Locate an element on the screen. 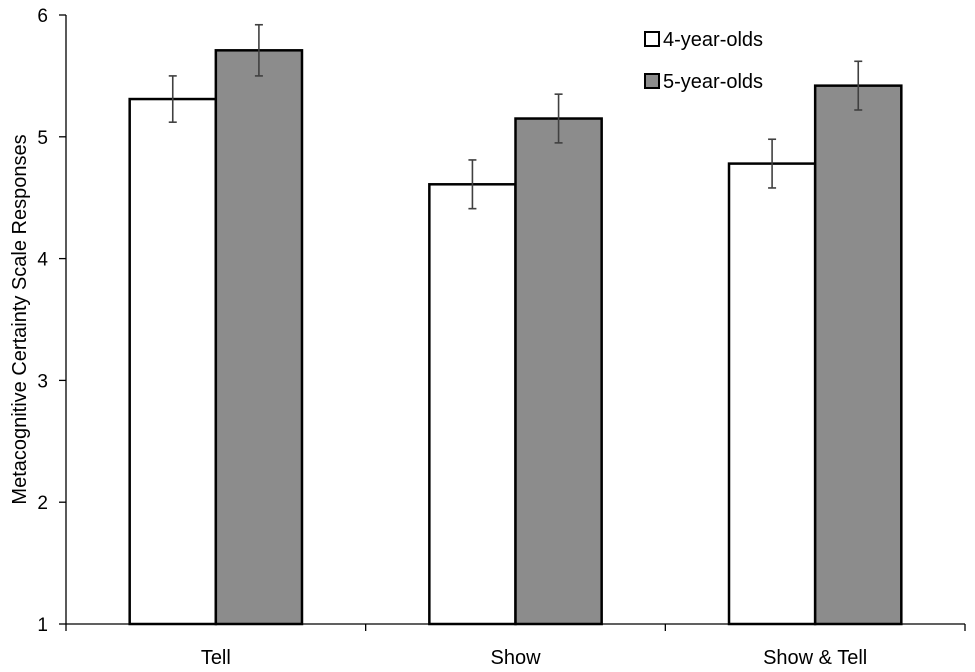 The height and width of the screenshot is (672, 975). y-tick-label: 1 is located at coordinates (42, 625).